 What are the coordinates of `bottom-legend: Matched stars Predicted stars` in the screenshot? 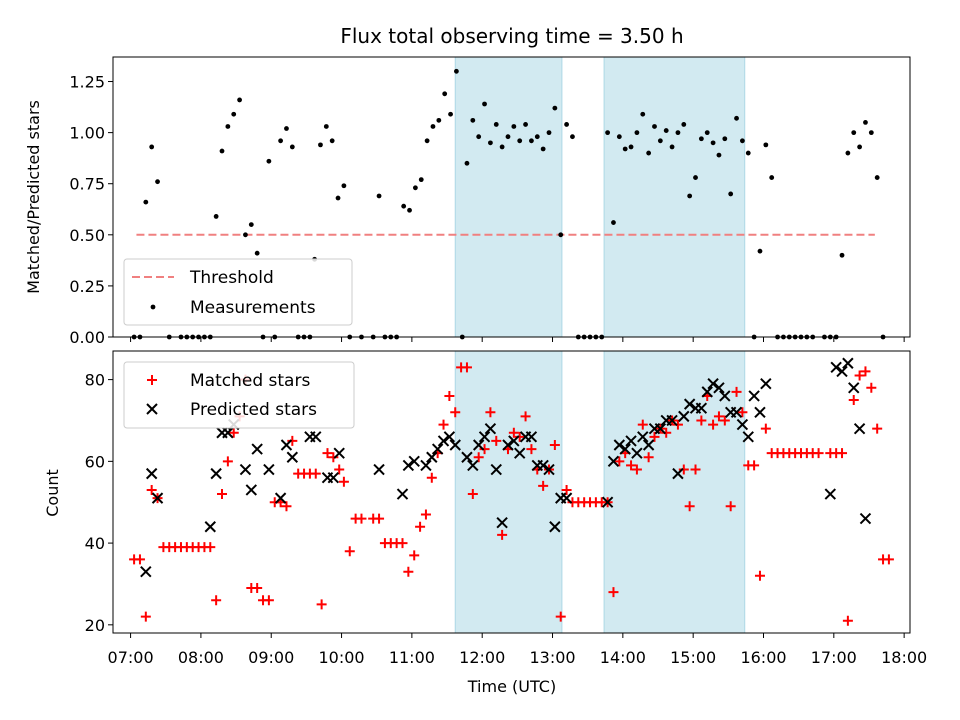 It's located at (239, 395).